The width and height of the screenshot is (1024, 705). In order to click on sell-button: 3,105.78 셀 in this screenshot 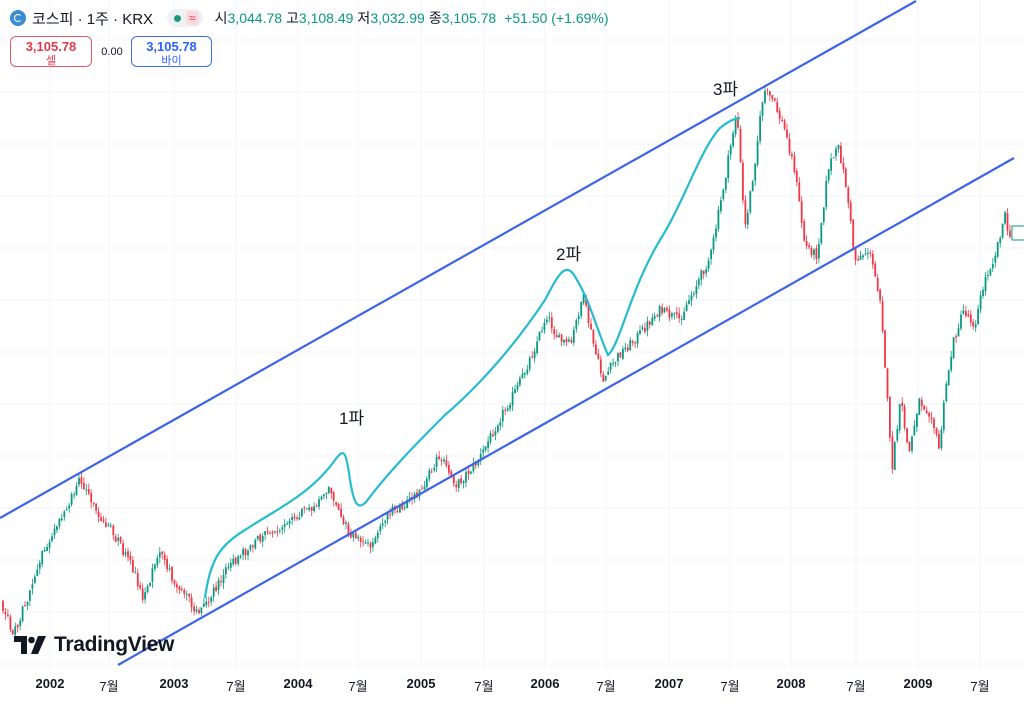, I will do `click(51, 51)`.